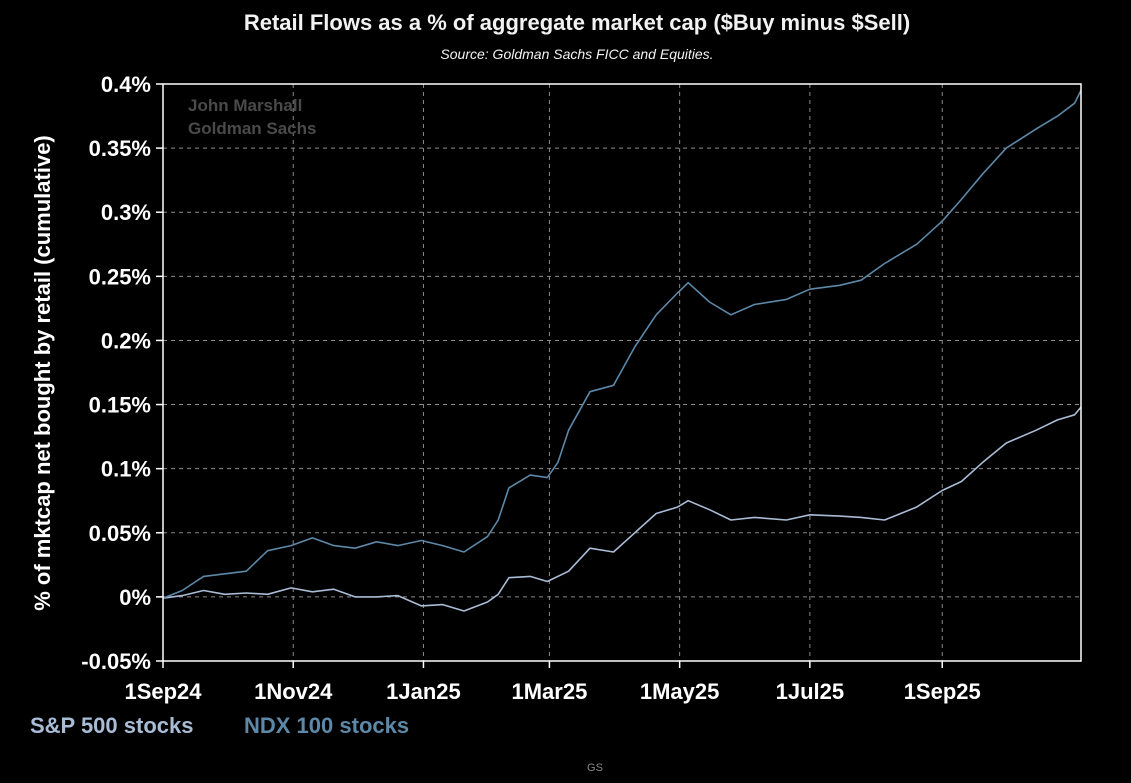  Describe the element at coordinates (595, 768) in the screenshot. I see `footer-label: GS` at that location.